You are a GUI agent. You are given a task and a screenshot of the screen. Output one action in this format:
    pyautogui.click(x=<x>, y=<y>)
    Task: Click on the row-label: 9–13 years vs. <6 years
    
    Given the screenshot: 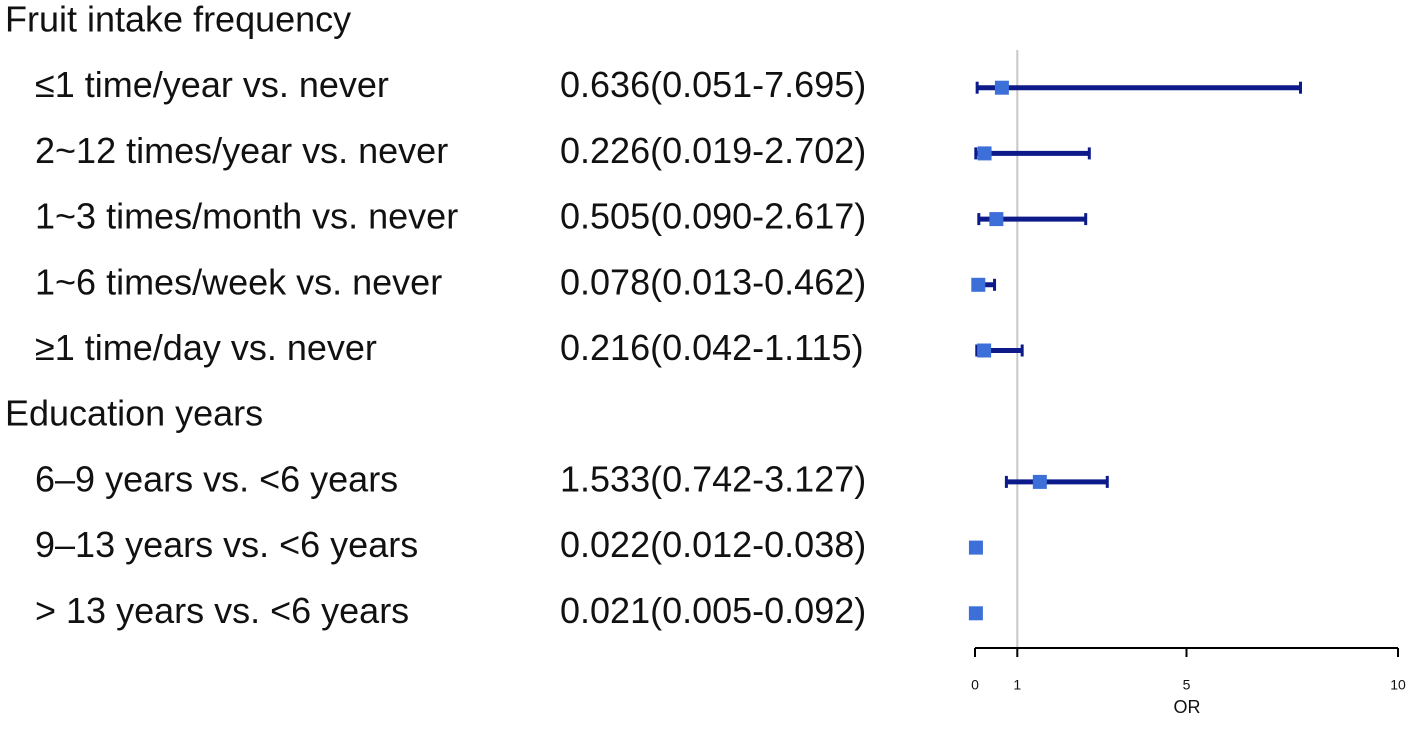 What is the action you would take?
    pyautogui.click(x=226, y=544)
    